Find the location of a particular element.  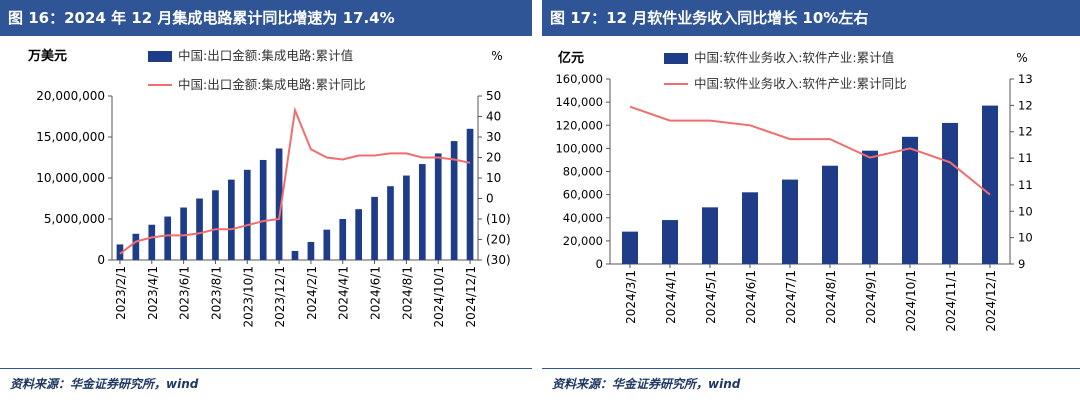

bar-2024/12/1 is located at coordinates (990, 184).